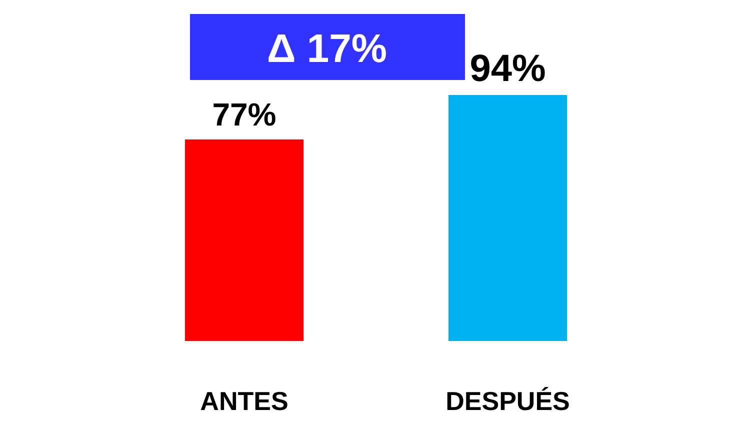 This screenshot has height=426, width=752. Describe the element at coordinates (327, 49) in the screenshot. I see `text: Δ 17%` at that location.